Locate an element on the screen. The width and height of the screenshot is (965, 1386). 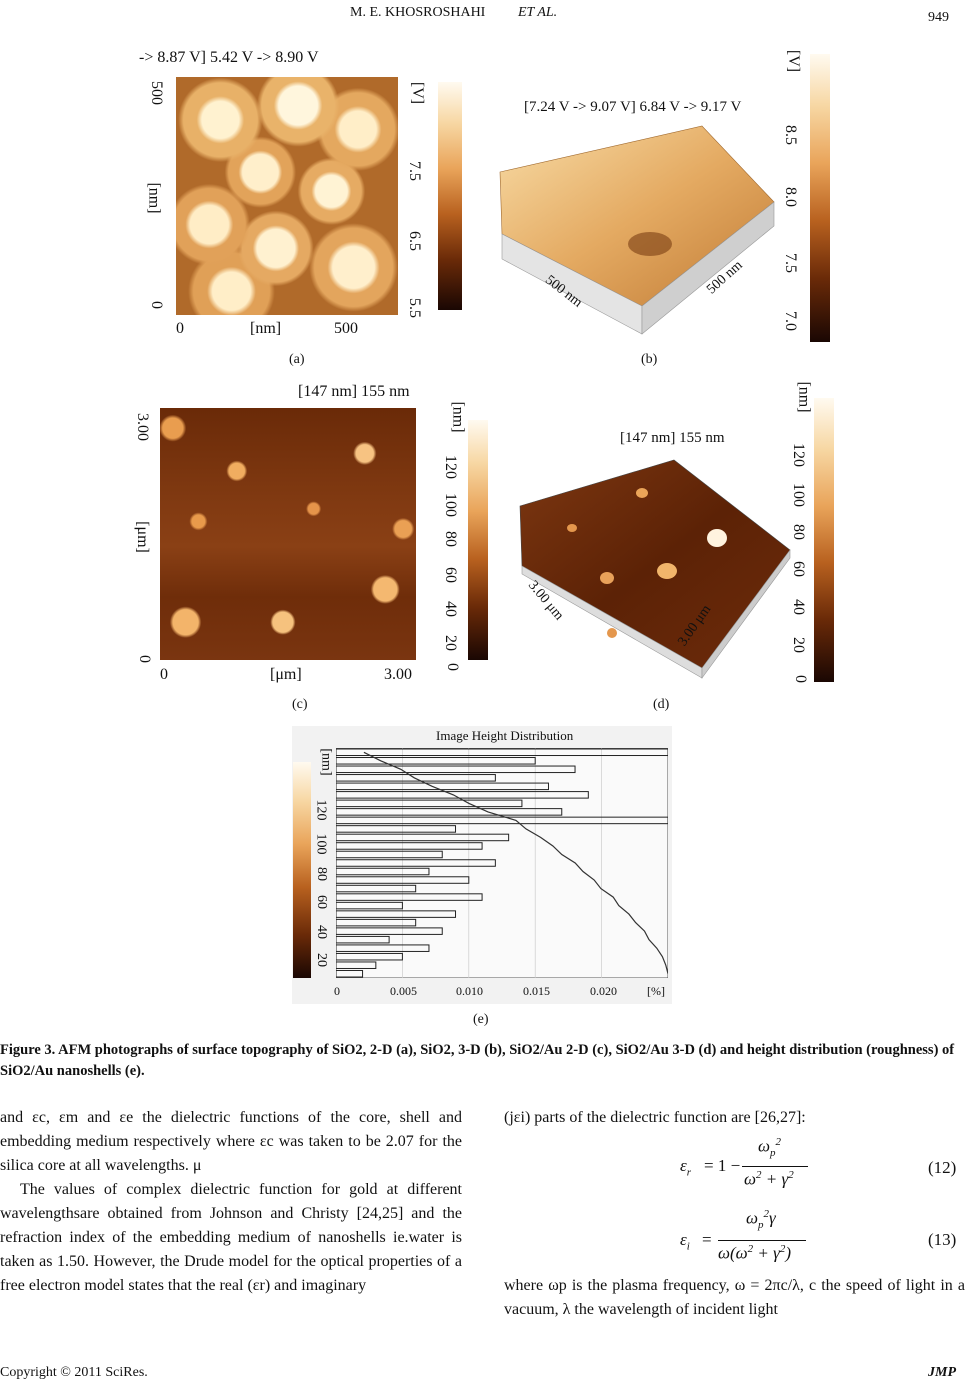
histogram-plot-area is located at coordinates (502, 863).